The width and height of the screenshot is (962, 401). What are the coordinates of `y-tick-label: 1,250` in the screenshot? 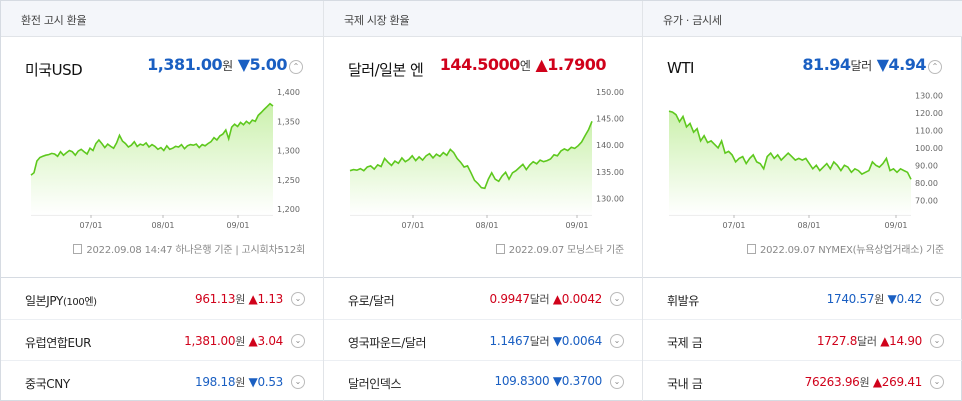 It's located at (288, 180).